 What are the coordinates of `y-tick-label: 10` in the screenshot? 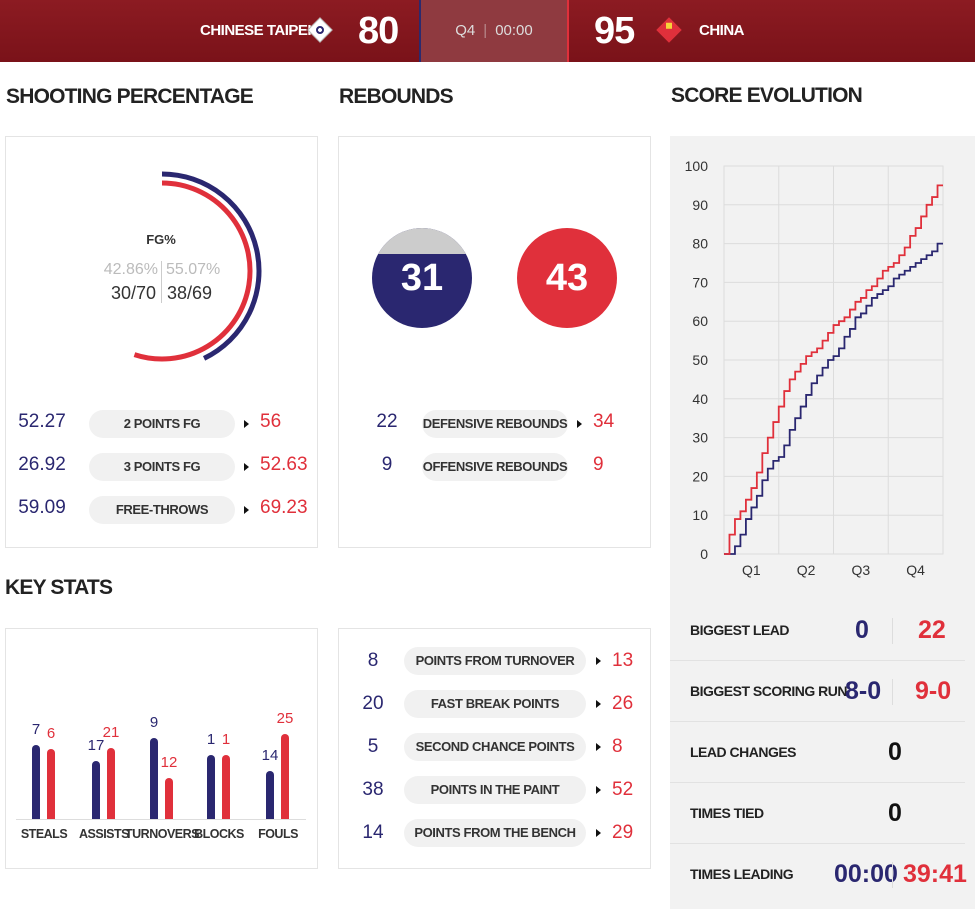 It's located at (700, 515).